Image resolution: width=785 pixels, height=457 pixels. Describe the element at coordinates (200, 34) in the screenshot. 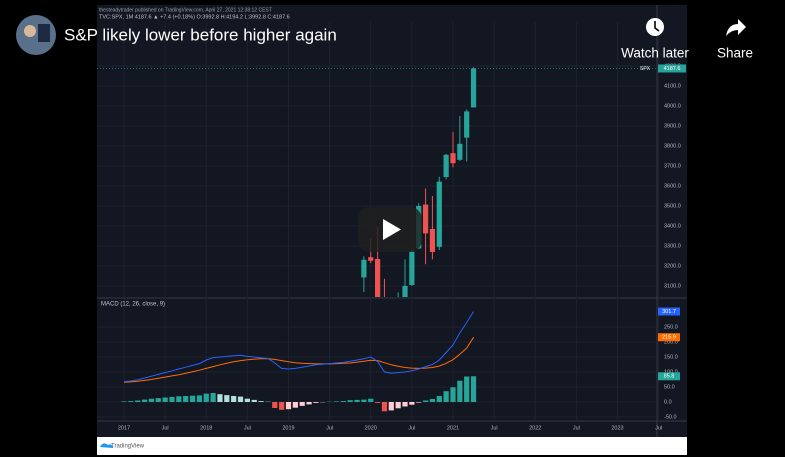

I see `video-title: S&P likely lower before higher again` at that location.